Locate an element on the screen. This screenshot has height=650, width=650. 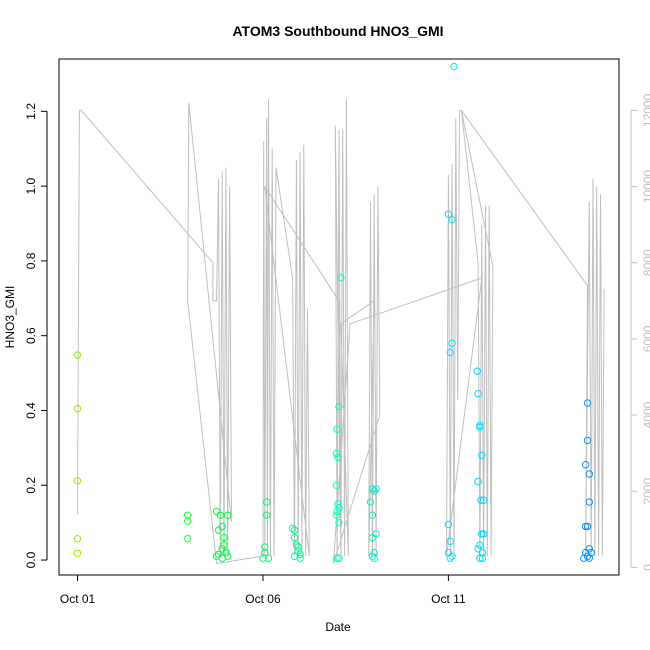
chart-title: ATOM3 Southbound HNO3_GMI is located at coordinates (337, 31).